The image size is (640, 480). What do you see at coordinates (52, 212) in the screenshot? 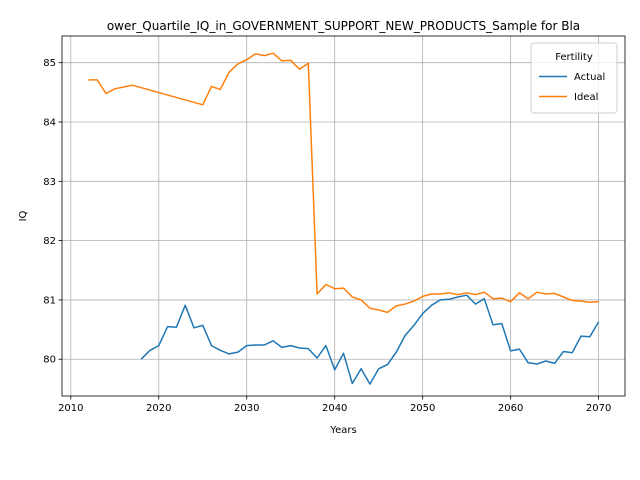
I see `y-axis-ticks: 80 81 82 83 84 85` at bounding box center [52, 212].